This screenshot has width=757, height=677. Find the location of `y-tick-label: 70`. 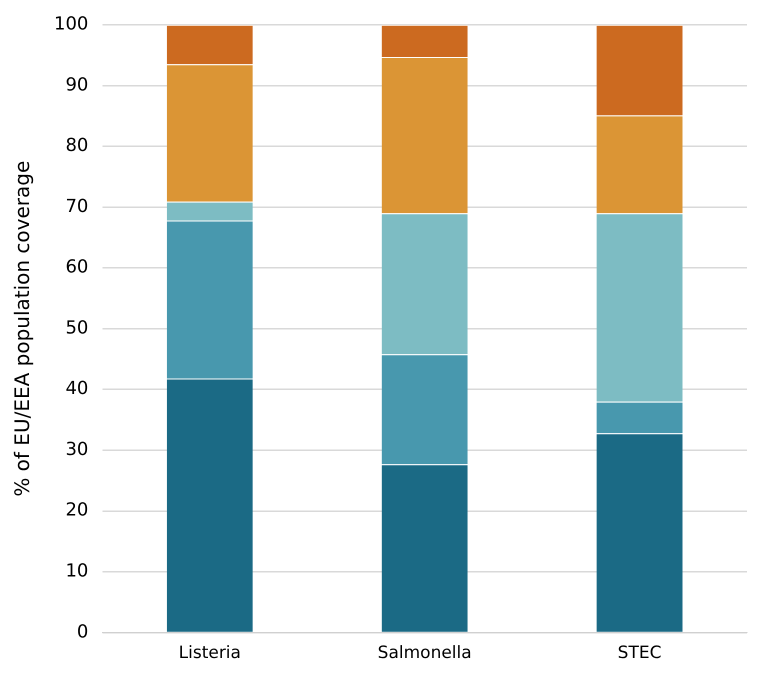

y-tick-label: 70 is located at coordinates (76, 206).